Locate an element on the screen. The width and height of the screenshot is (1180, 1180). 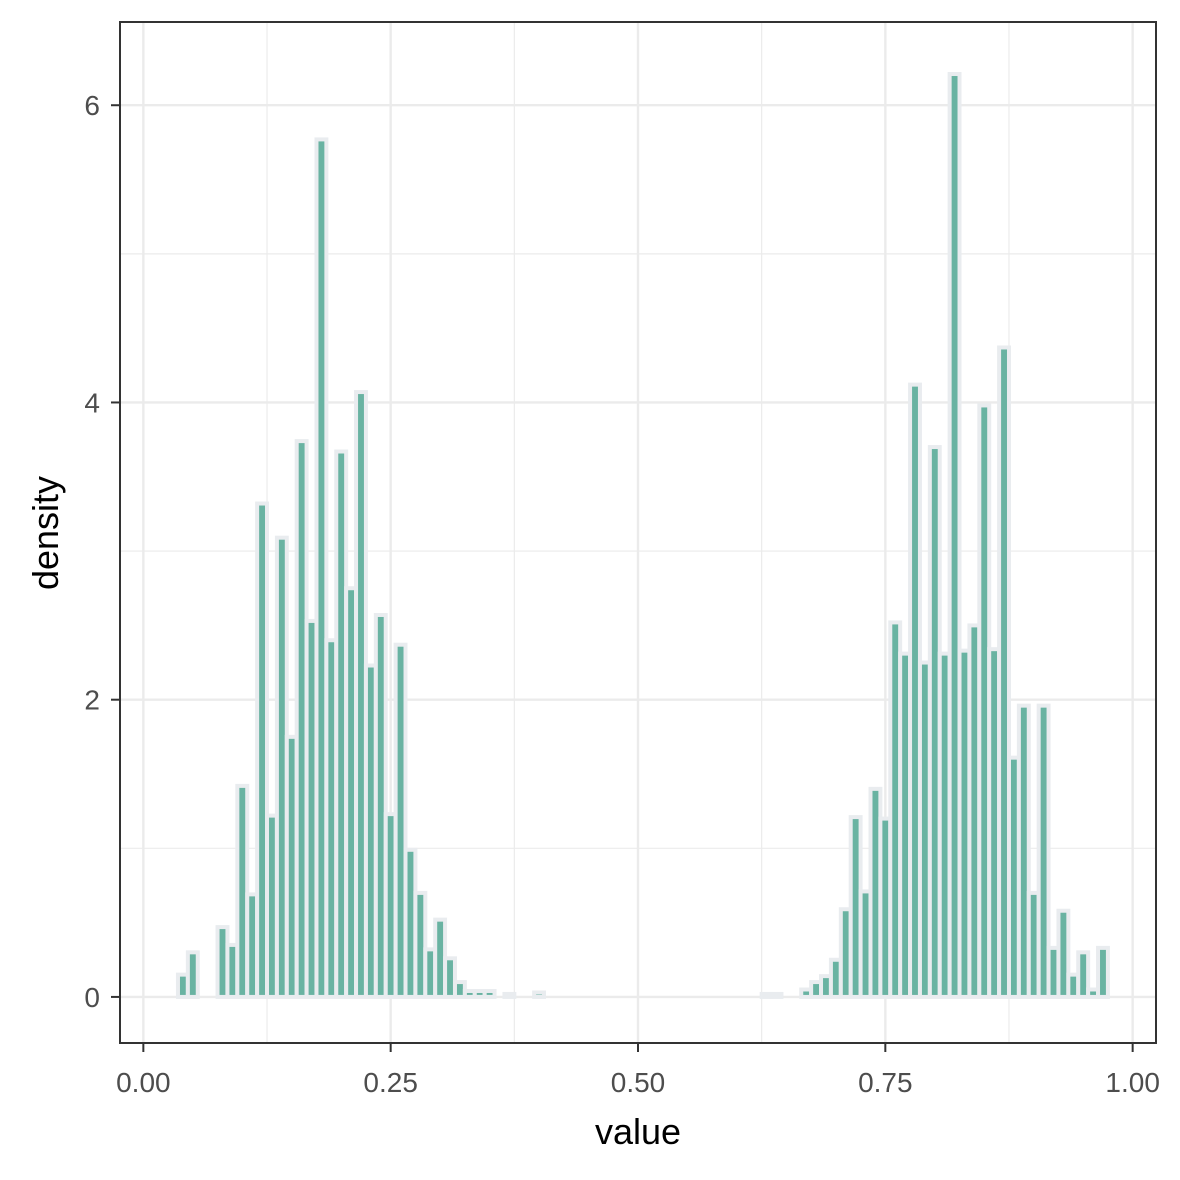
x-axis-ticks: 0.00 0.25 0.50 0.75 1.00 is located at coordinates (638, 1070).